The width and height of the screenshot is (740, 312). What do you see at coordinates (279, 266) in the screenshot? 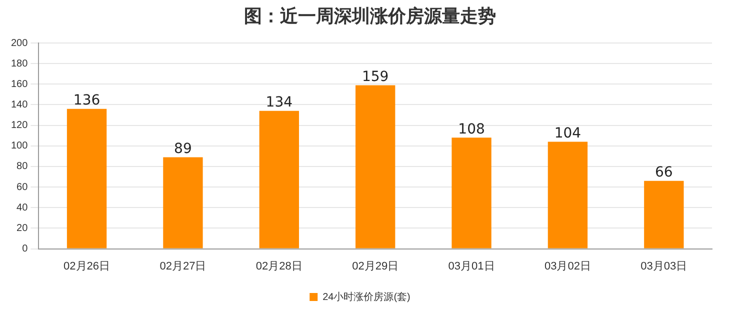
I see `x-tick-label: 02月28日` at bounding box center [279, 266].